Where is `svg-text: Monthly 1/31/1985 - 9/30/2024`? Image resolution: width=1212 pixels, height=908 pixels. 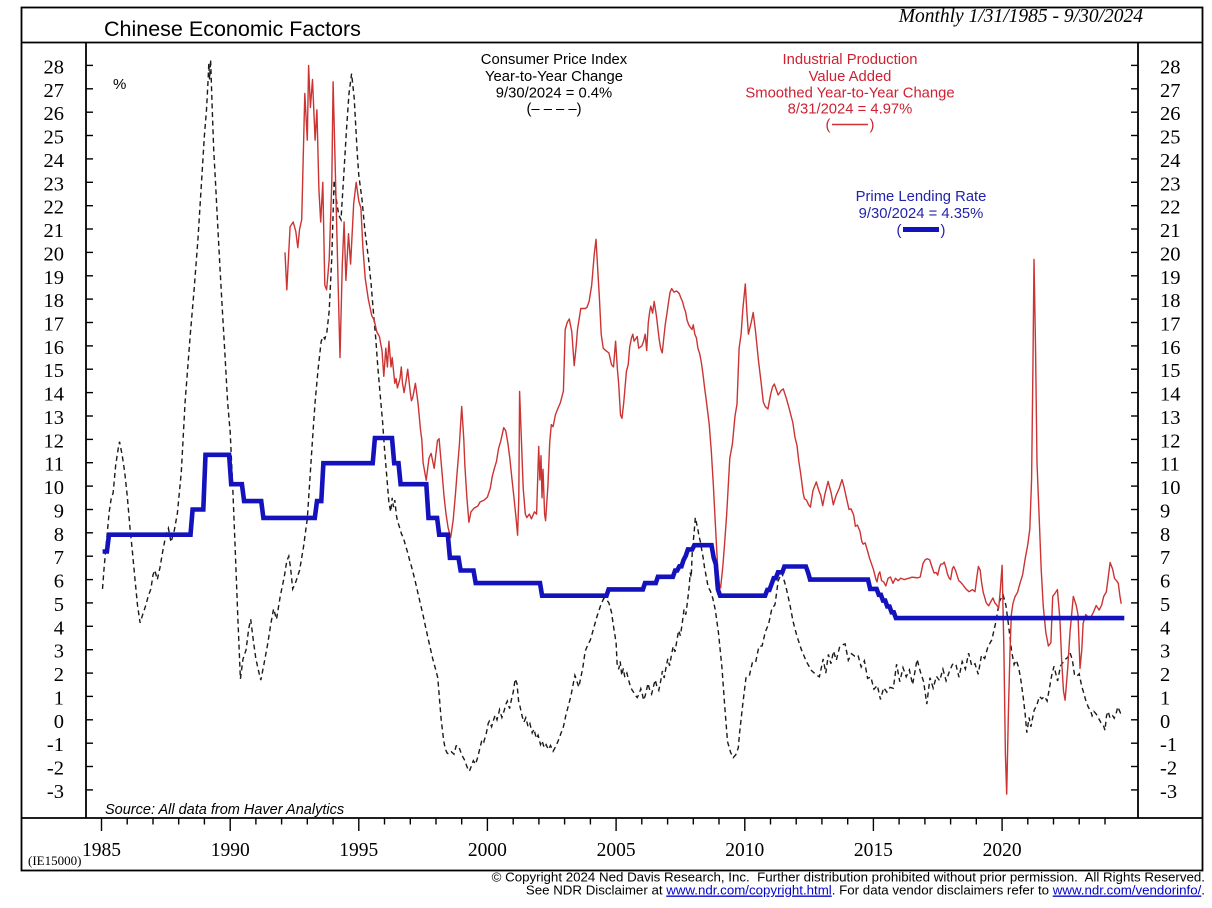
svg-text: Monthly 1/31/1985 - 9/30/2024 is located at coordinates (1021, 16).